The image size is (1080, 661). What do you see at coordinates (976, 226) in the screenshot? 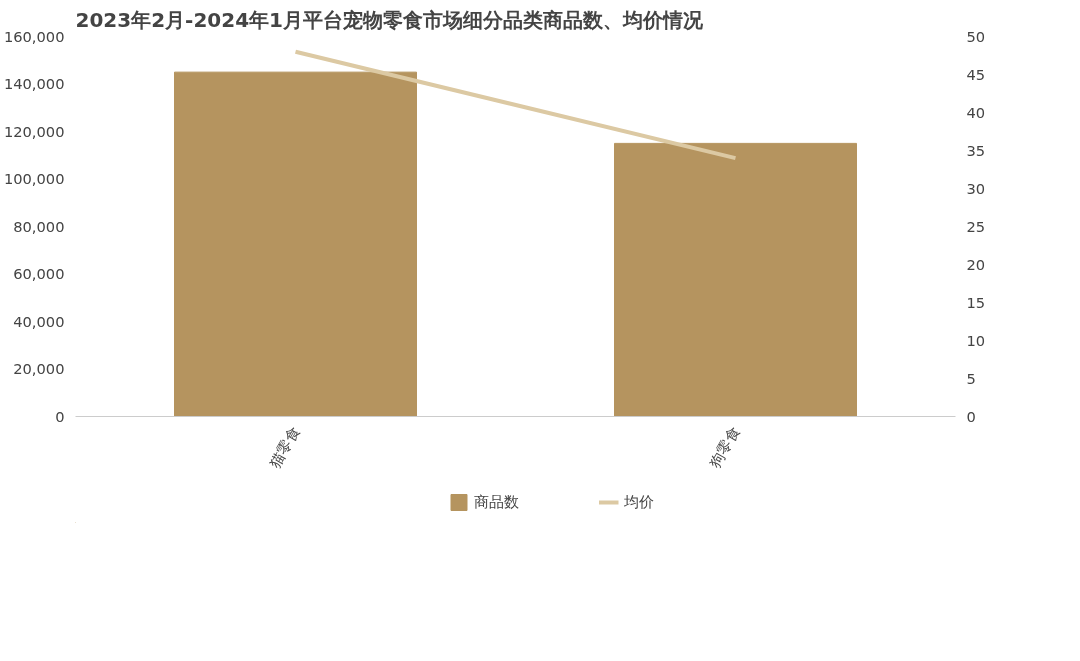
I see `y2-tick-label: 25` at bounding box center [976, 226].